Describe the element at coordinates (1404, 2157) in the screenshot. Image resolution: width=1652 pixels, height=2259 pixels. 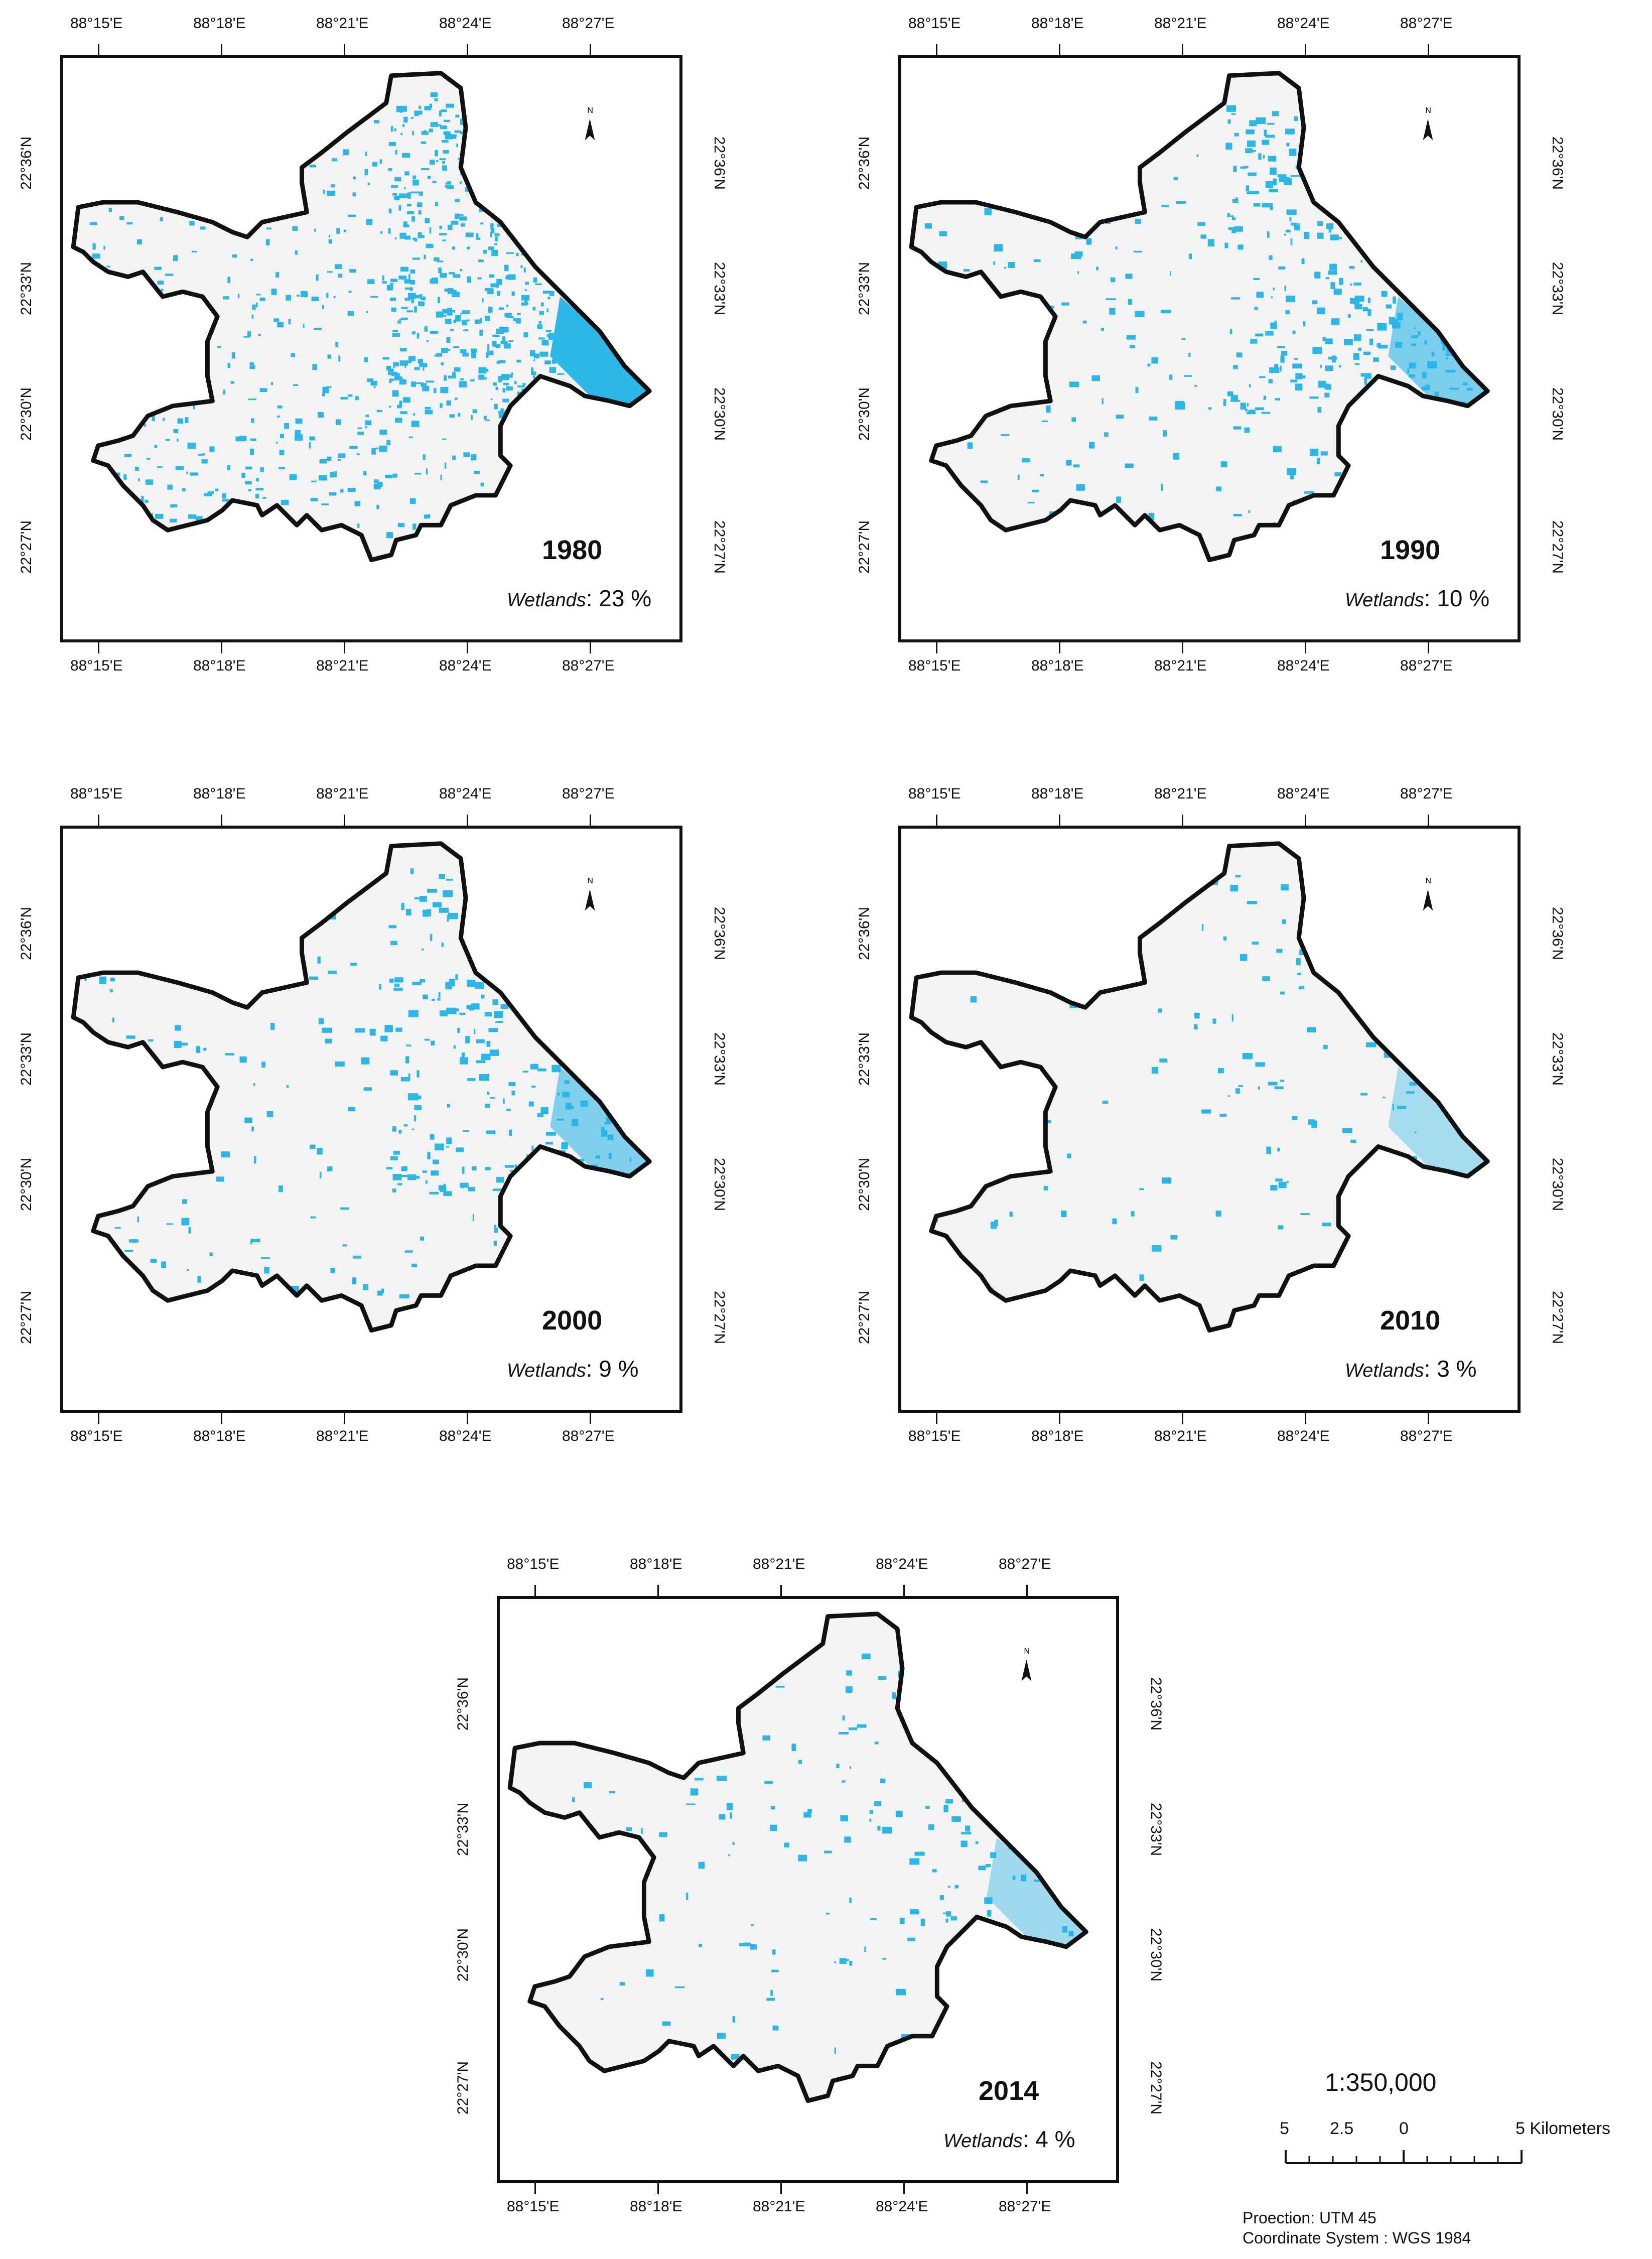
I see `scale-bar-graphic` at that location.